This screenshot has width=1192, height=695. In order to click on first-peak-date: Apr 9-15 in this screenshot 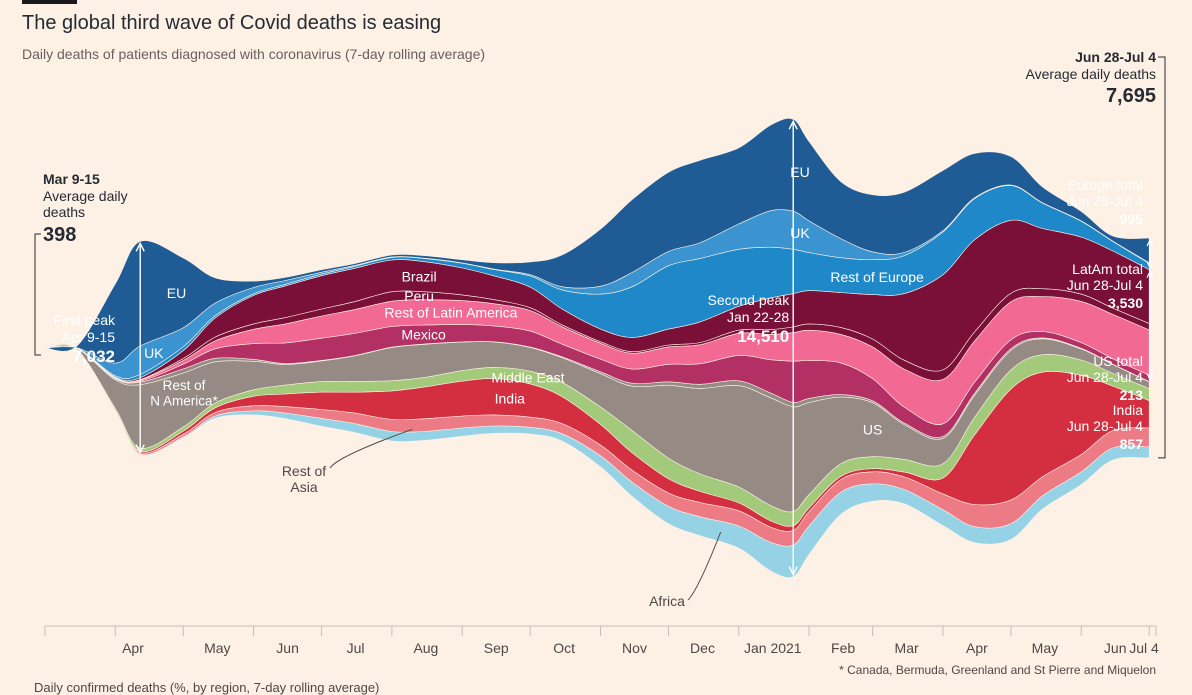, I will do `click(88, 337)`.